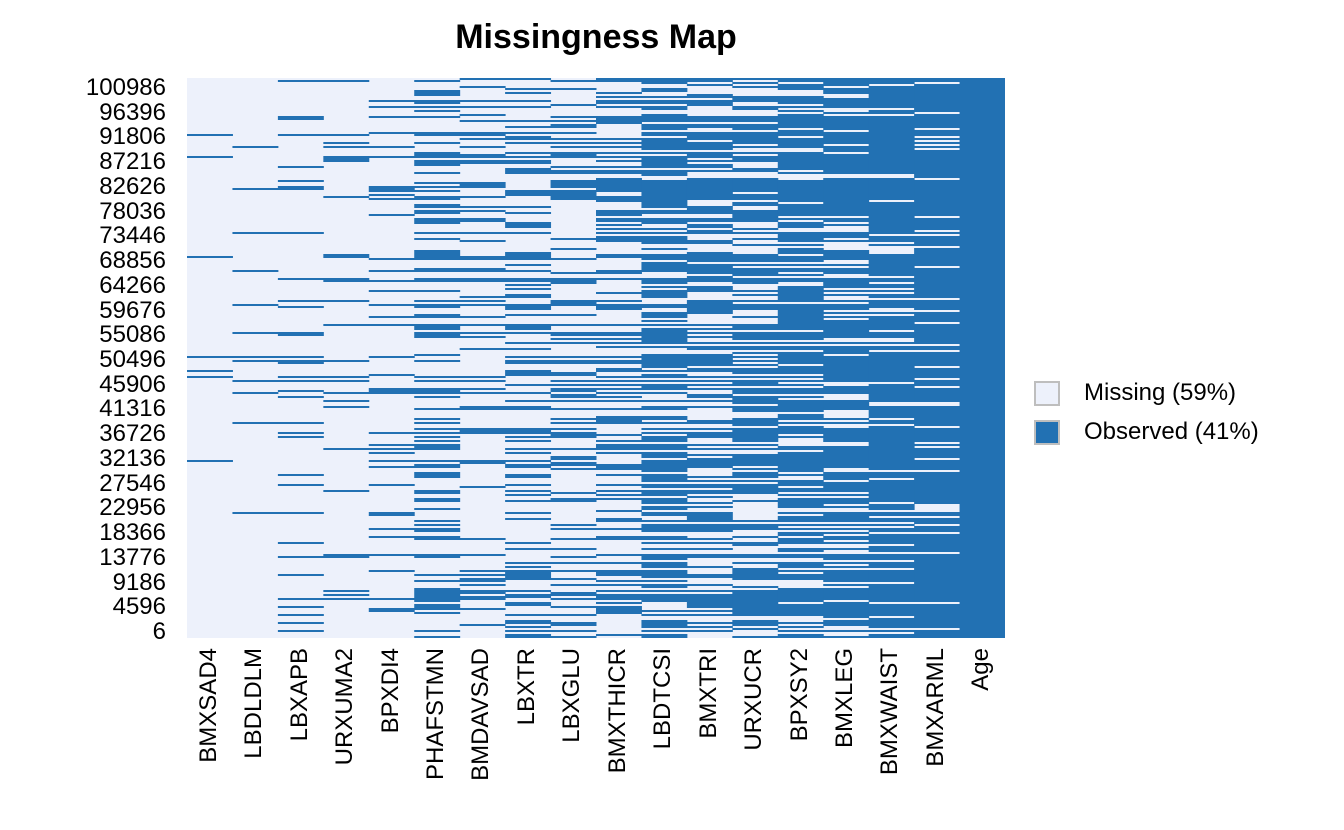  Describe the element at coordinates (132, 409) in the screenshot. I see `y-tick-label: 41316` at that location.